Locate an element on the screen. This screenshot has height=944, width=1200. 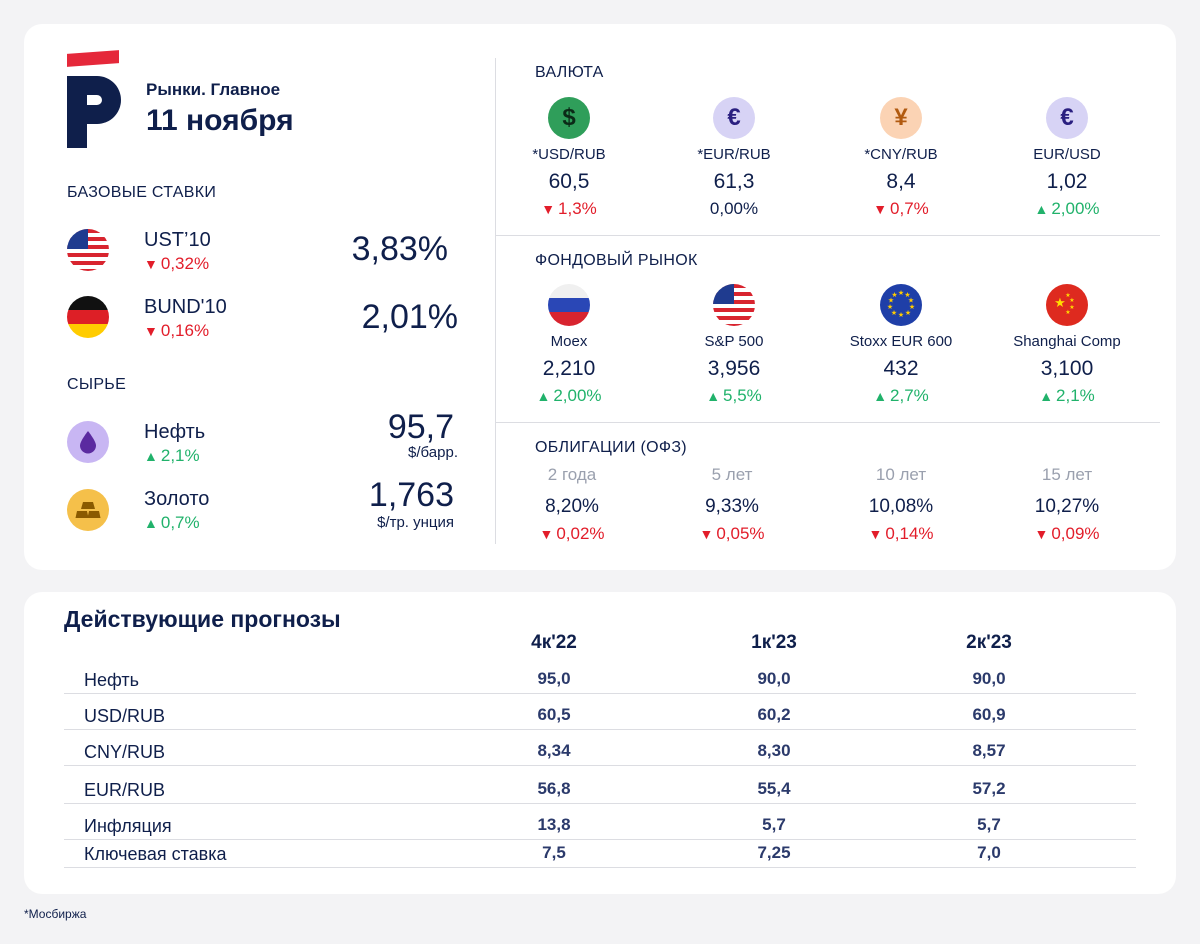
base-rates-title: БАЗОВЫЕ СТАВКИ is located at coordinates (142, 192).